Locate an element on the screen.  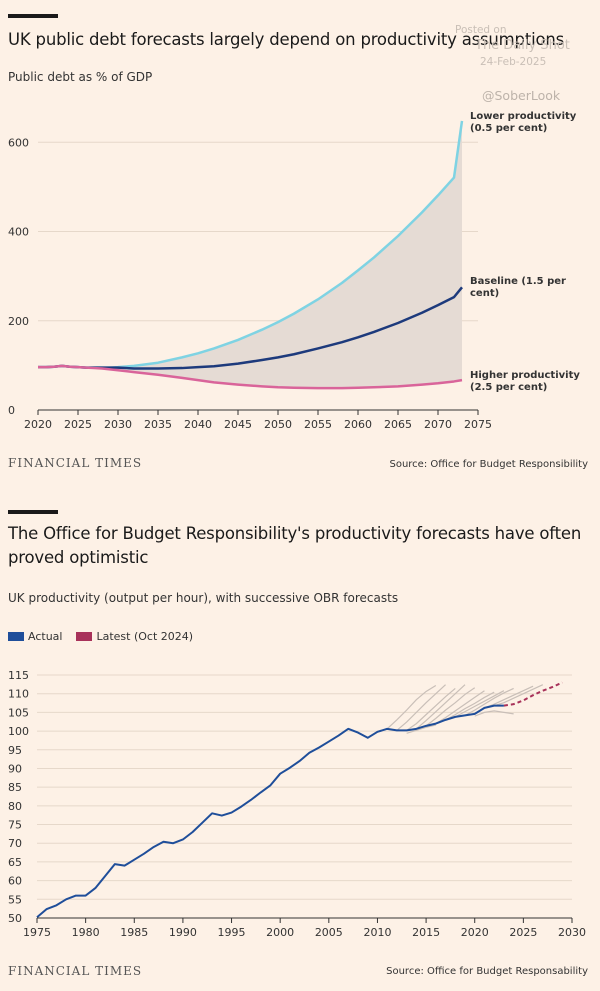
legend-item-latest: Latest (Oct 2024) is located at coordinates (134, 636).